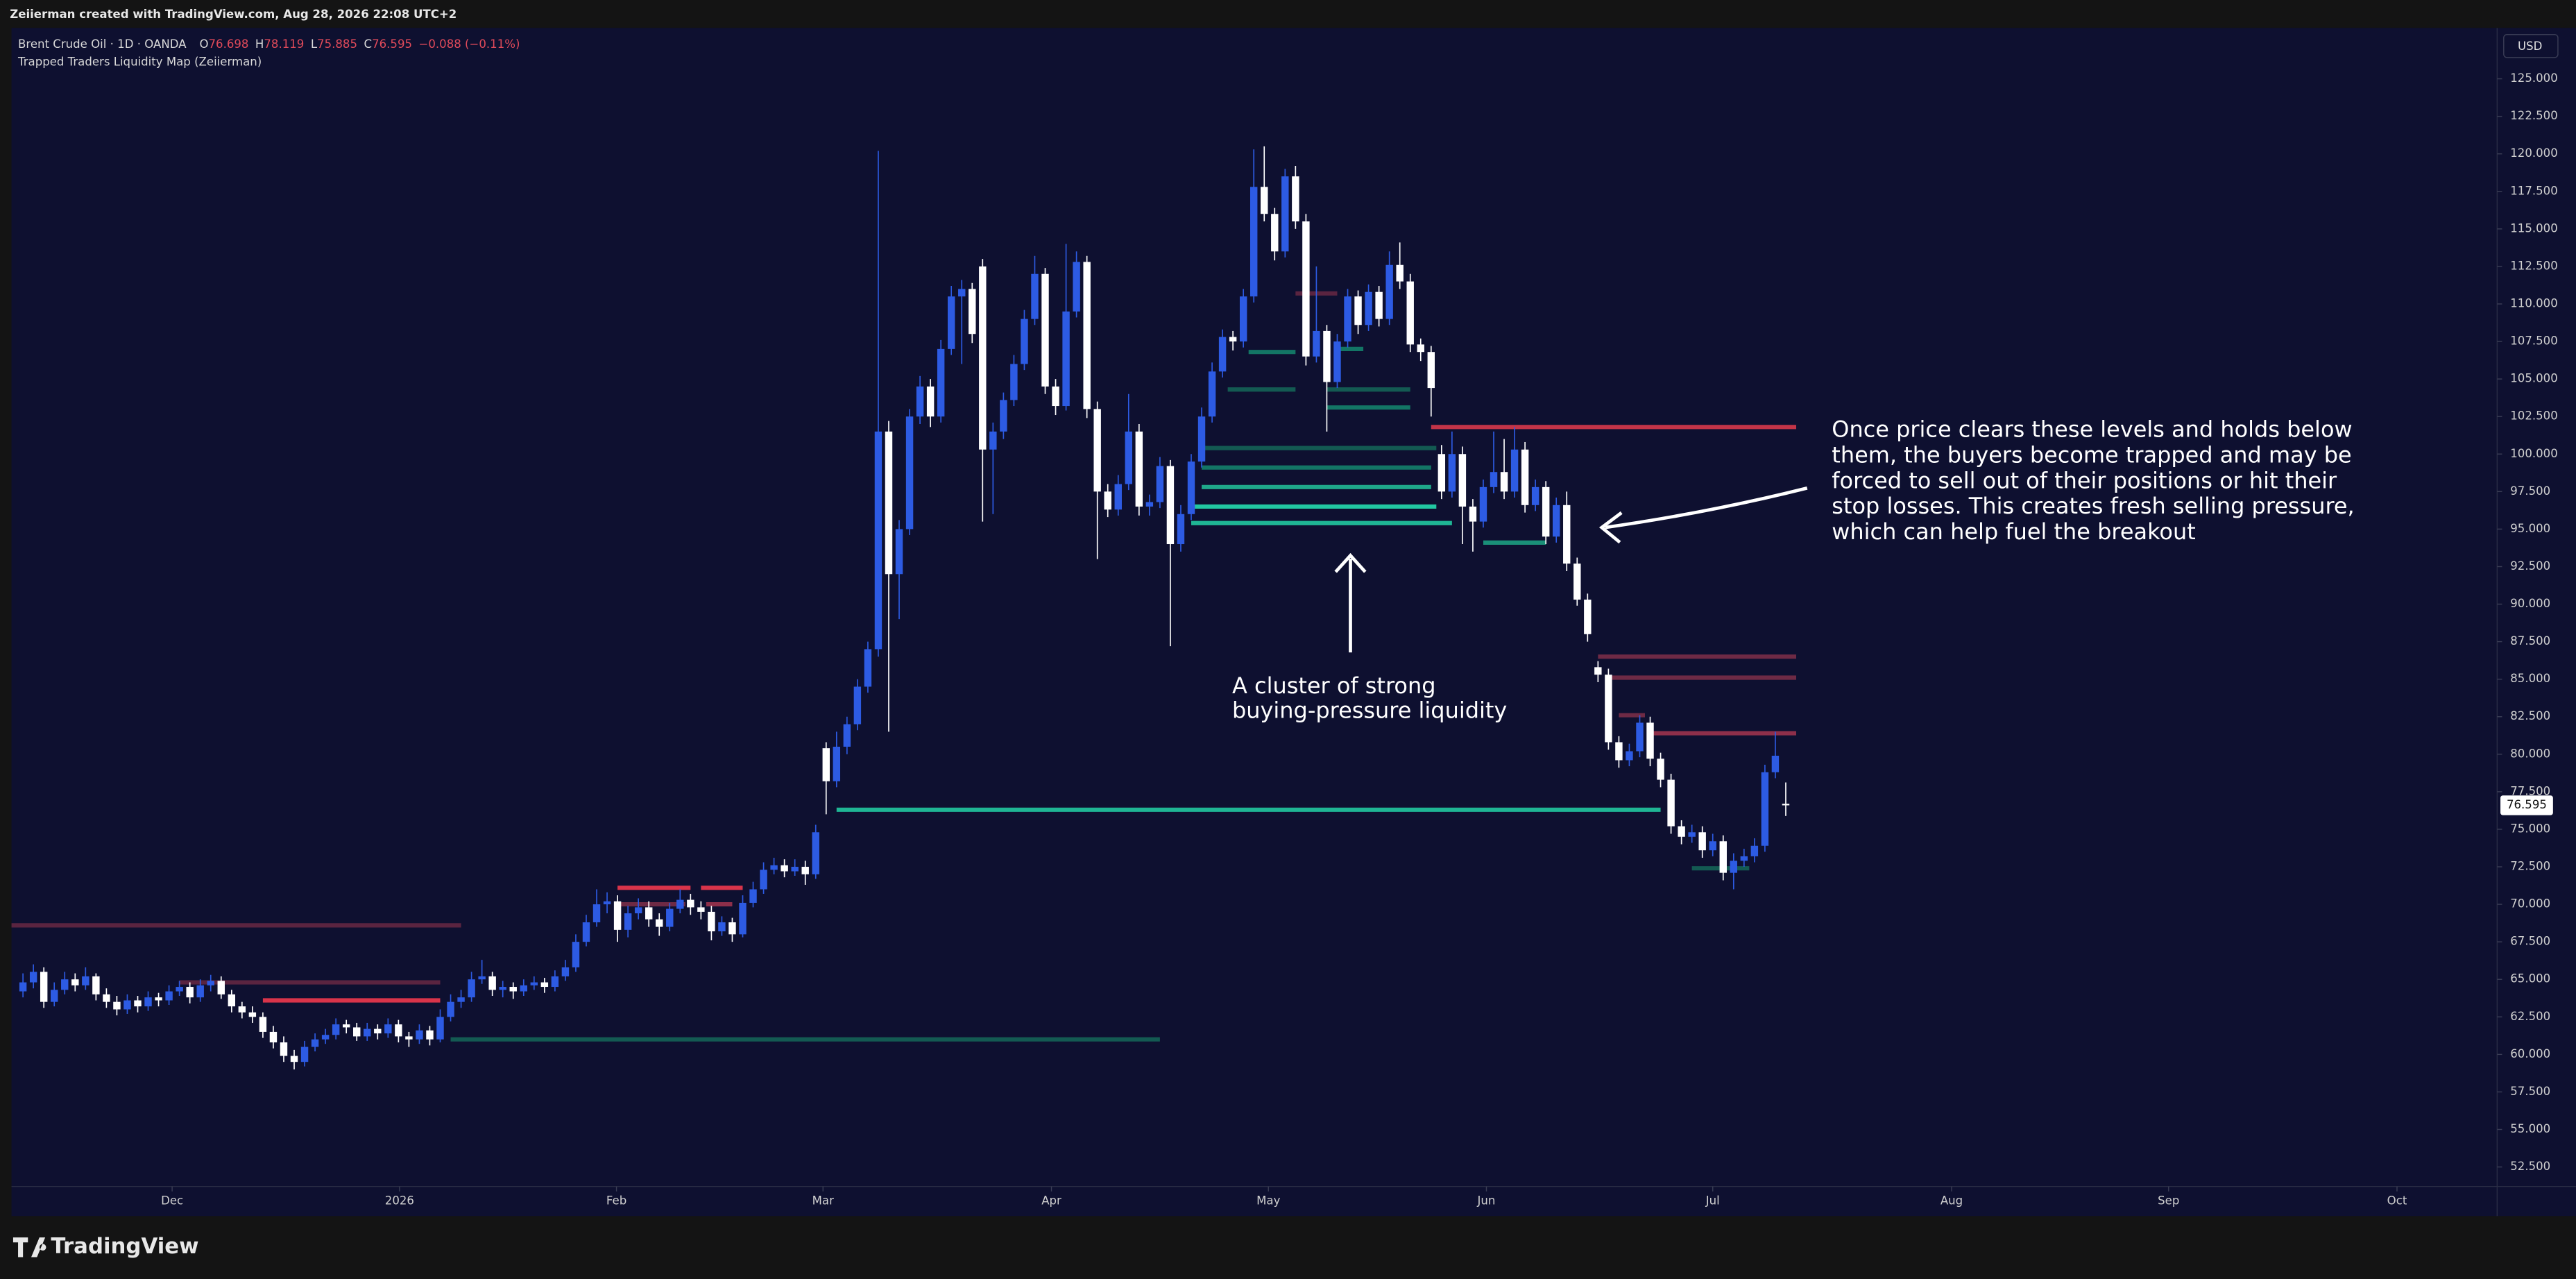 This screenshot has height=1279, width=2576. What do you see at coordinates (2168, 1200) in the screenshot?
I see `x-tick-label: Sep` at bounding box center [2168, 1200].